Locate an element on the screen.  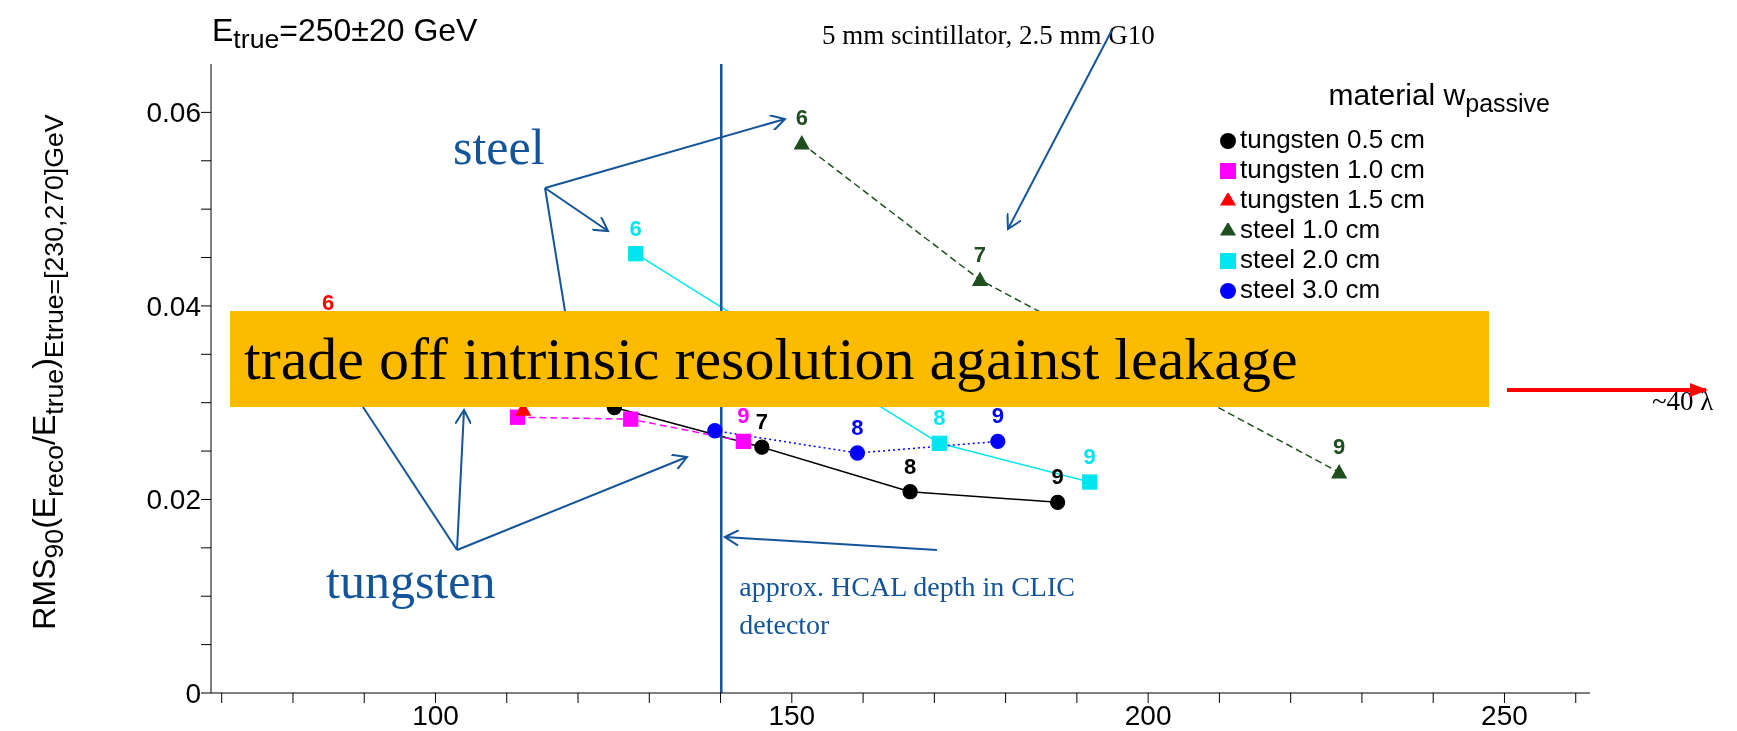
y-tick-label: 0 is located at coordinates (193, 693).